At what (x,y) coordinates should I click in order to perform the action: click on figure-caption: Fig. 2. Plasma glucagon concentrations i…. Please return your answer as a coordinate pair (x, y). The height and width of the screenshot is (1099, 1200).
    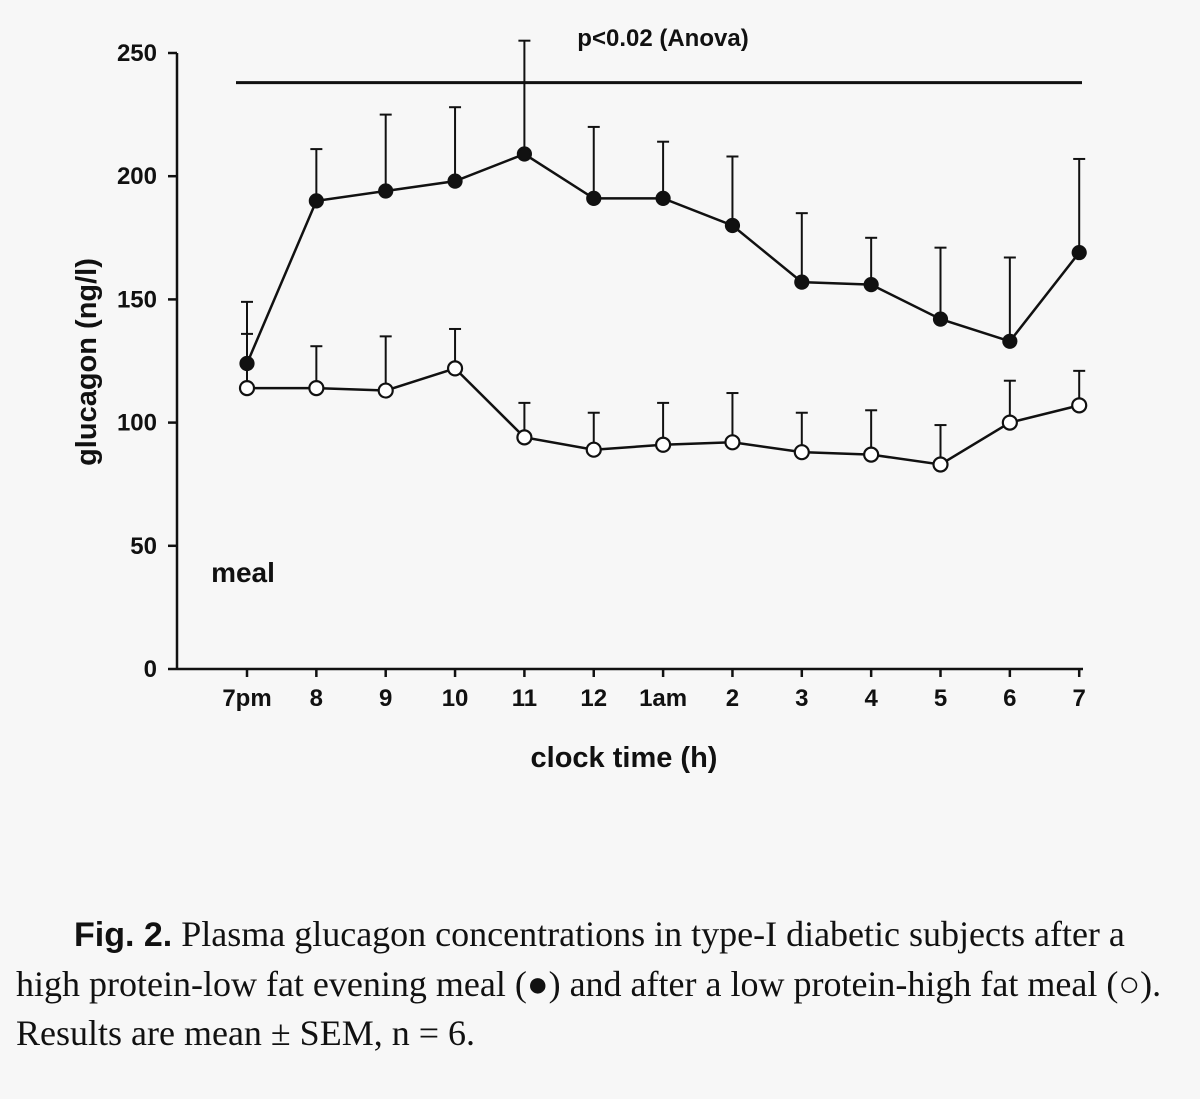
    Looking at the image, I should click on (601, 984).